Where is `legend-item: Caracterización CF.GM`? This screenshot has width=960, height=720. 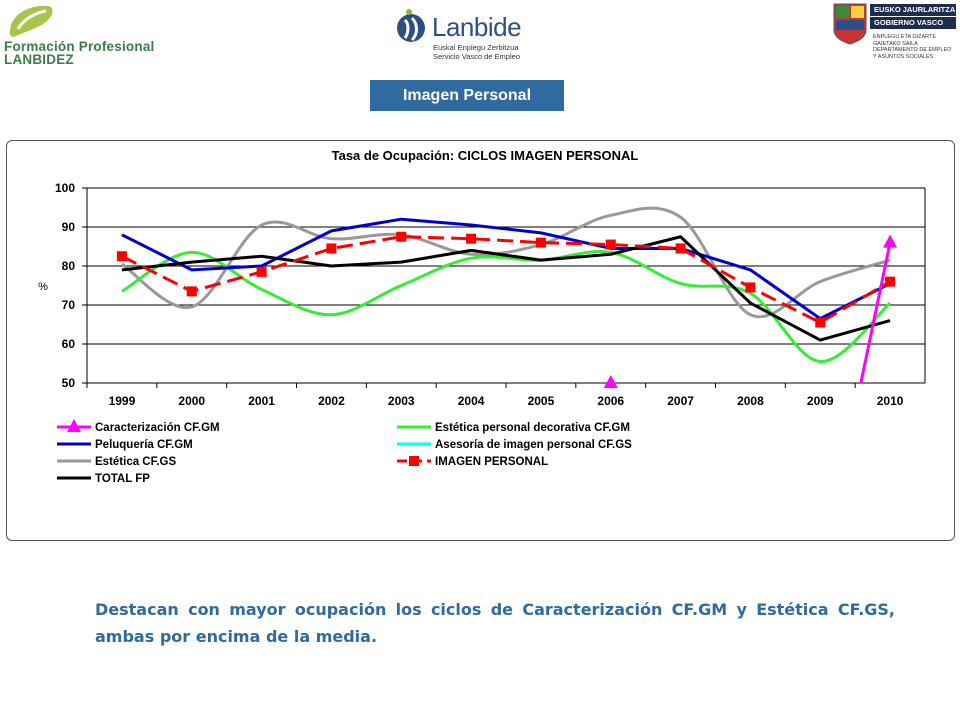
legend-item: Caracterización CF.GM is located at coordinates (138, 426).